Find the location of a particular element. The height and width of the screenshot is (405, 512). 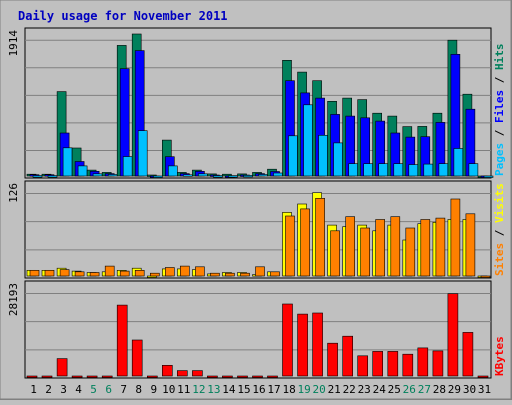

x-tick-day-23: 23 is located at coordinates (364, 389).